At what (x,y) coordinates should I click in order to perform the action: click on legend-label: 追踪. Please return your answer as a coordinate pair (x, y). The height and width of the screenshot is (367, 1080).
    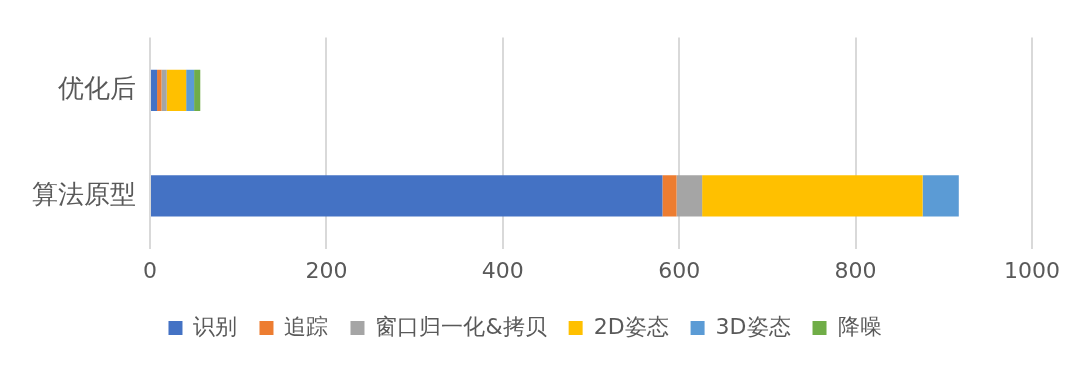
    Looking at the image, I should click on (306, 326).